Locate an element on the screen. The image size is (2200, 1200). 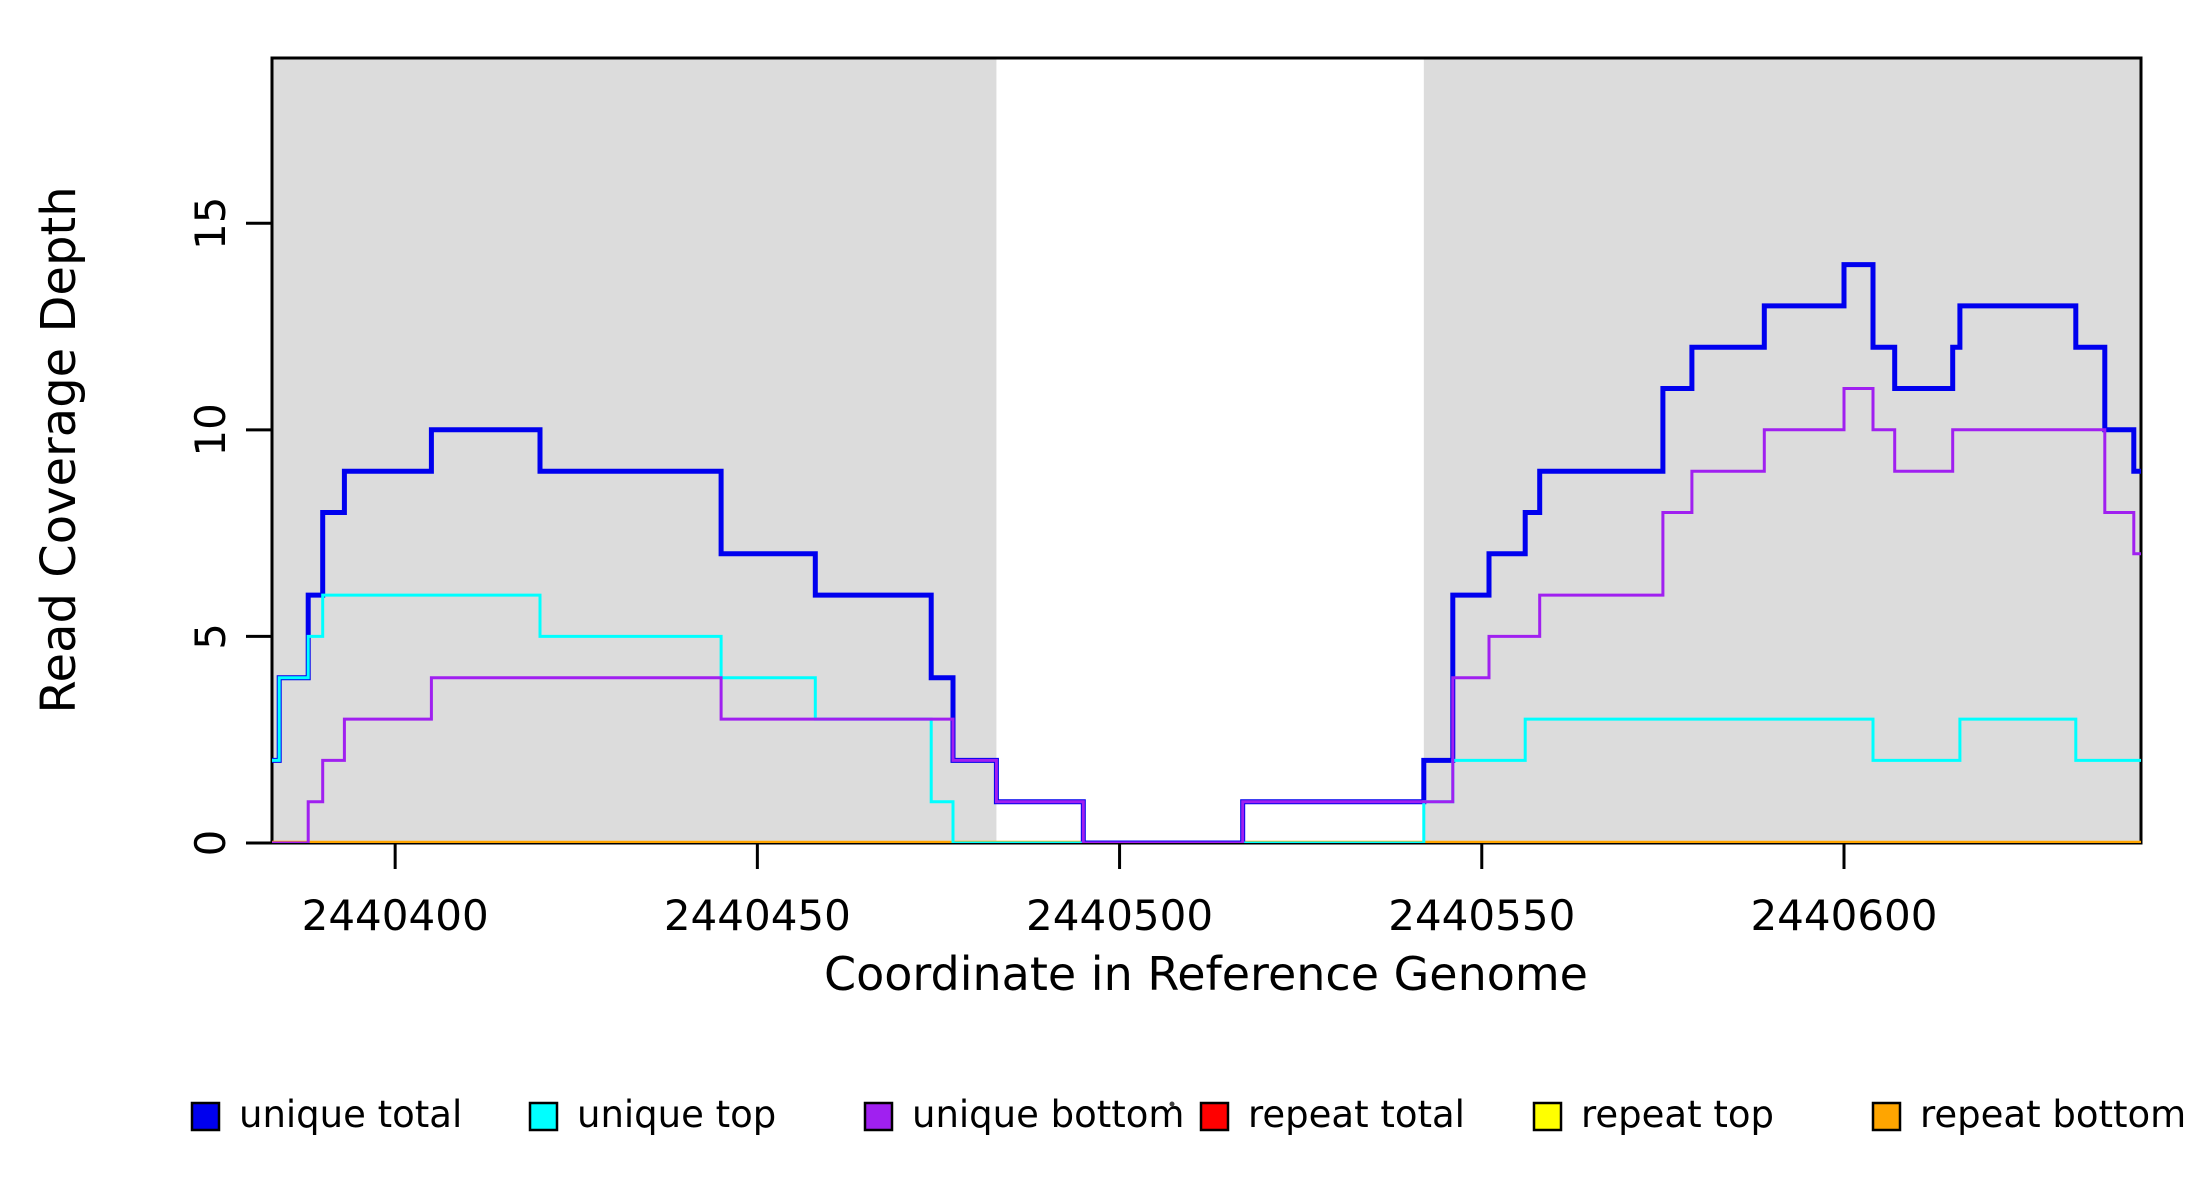
y-axis-title: Read Coverage Depth is located at coordinates (59, 449).